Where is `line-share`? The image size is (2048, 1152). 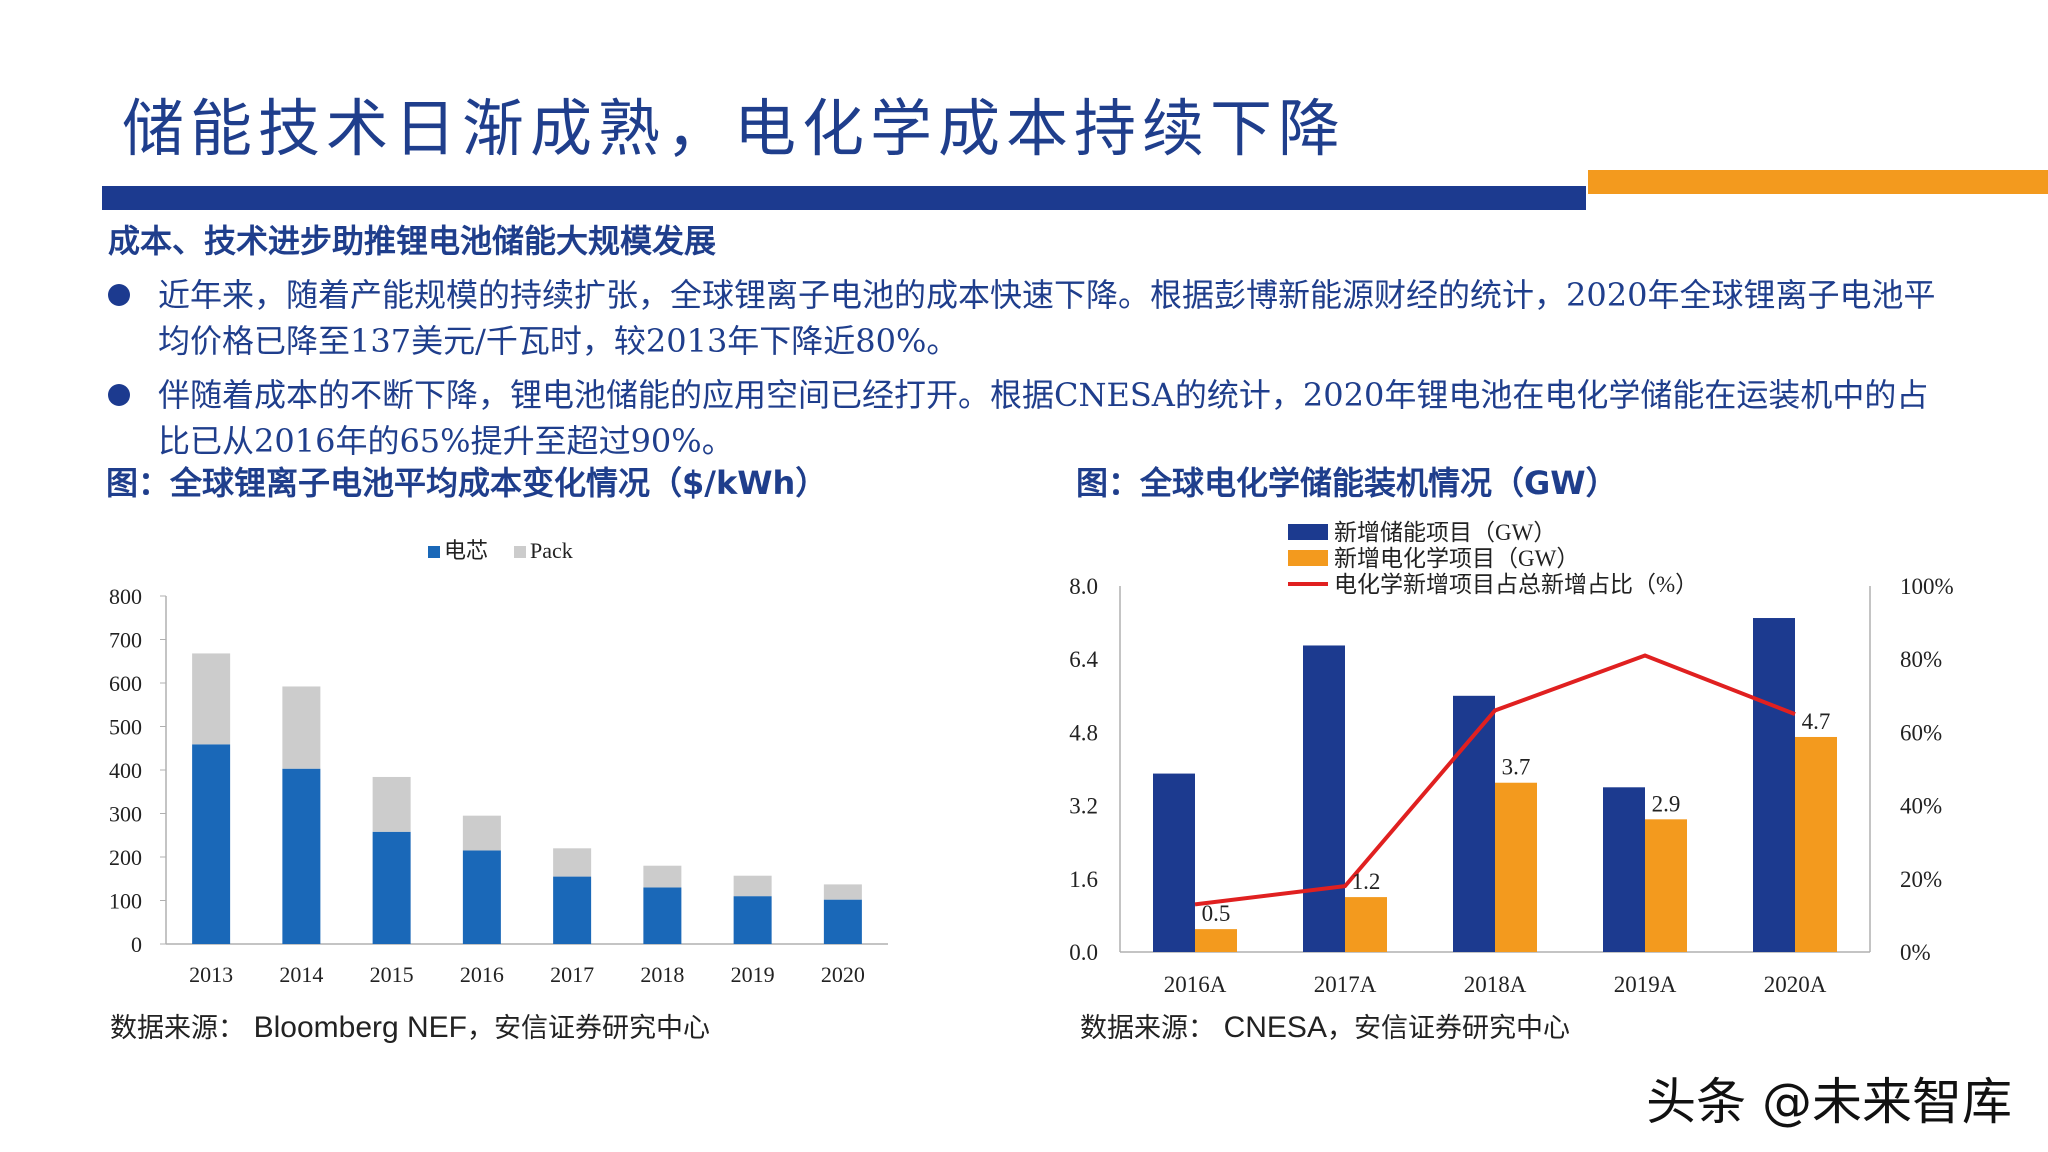 line-share is located at coordinates (1495, 780).